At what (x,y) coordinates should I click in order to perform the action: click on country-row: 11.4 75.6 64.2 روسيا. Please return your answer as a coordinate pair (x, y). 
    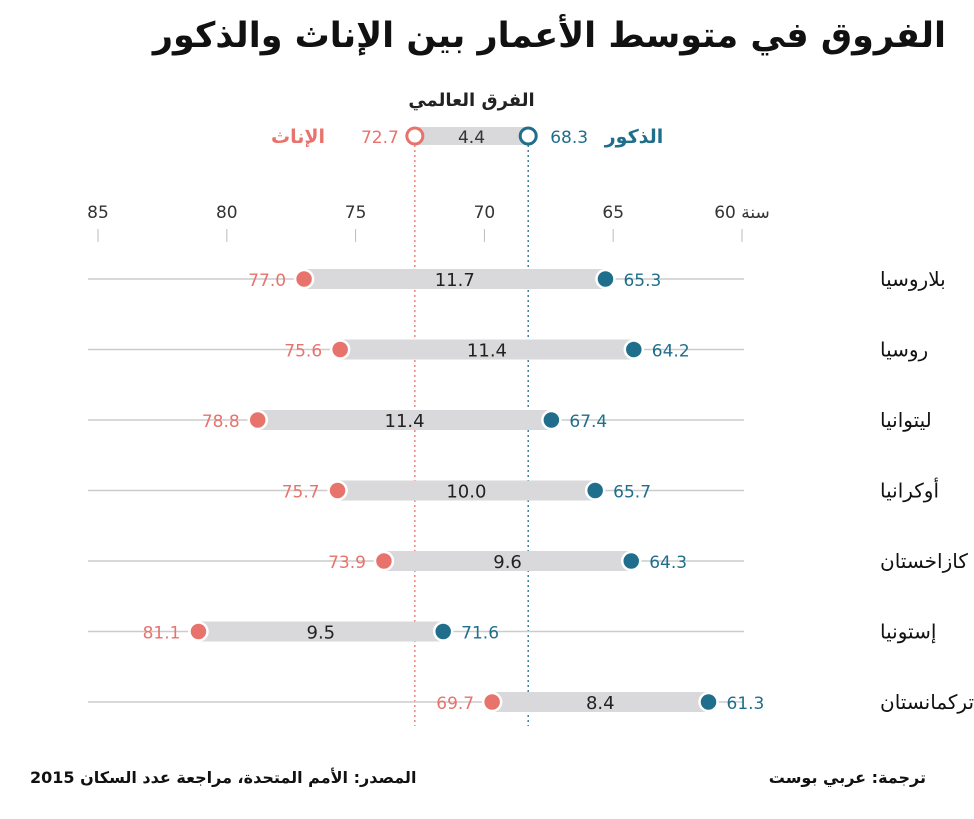
    Looking at the image, I should click on (508, 350).